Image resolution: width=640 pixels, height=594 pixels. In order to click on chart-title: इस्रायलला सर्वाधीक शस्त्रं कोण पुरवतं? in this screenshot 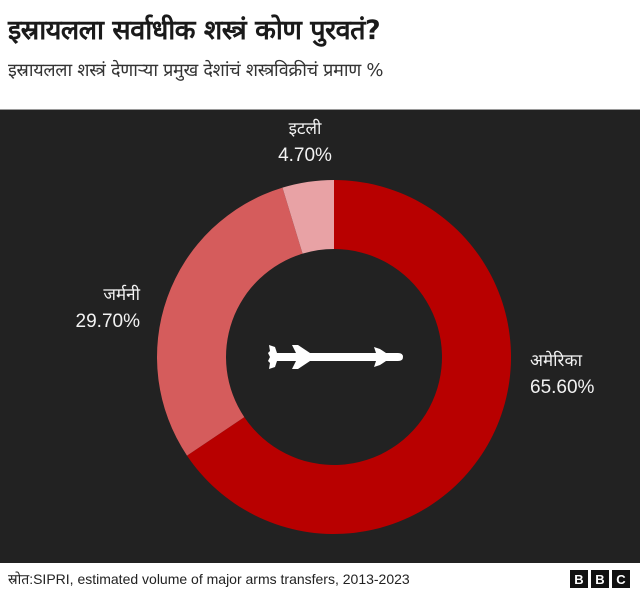, I will do `click(194, 30)`.